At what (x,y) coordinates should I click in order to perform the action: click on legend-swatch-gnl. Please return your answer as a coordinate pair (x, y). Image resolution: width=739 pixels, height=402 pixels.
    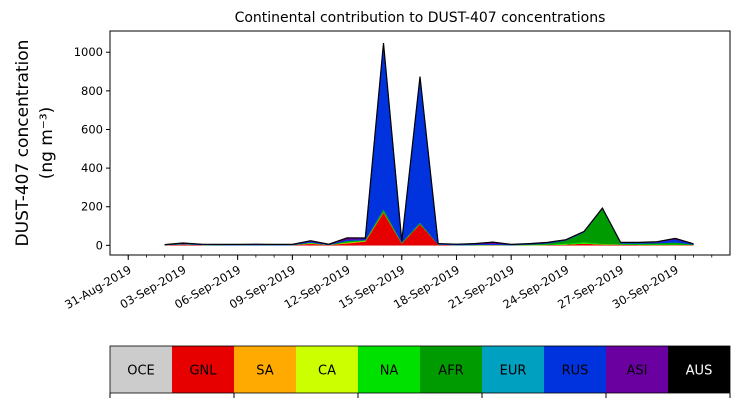
    Looking at the image, I should click on (203, 369).